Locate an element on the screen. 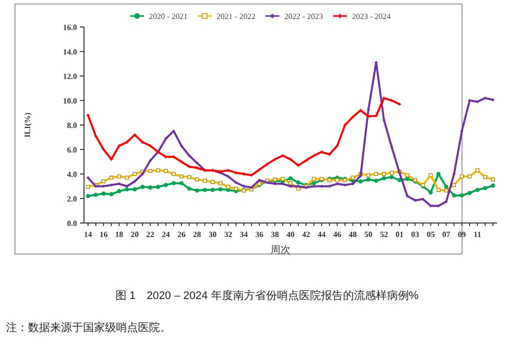  x-tick-label: 18 is located at coordinates (119, 234).